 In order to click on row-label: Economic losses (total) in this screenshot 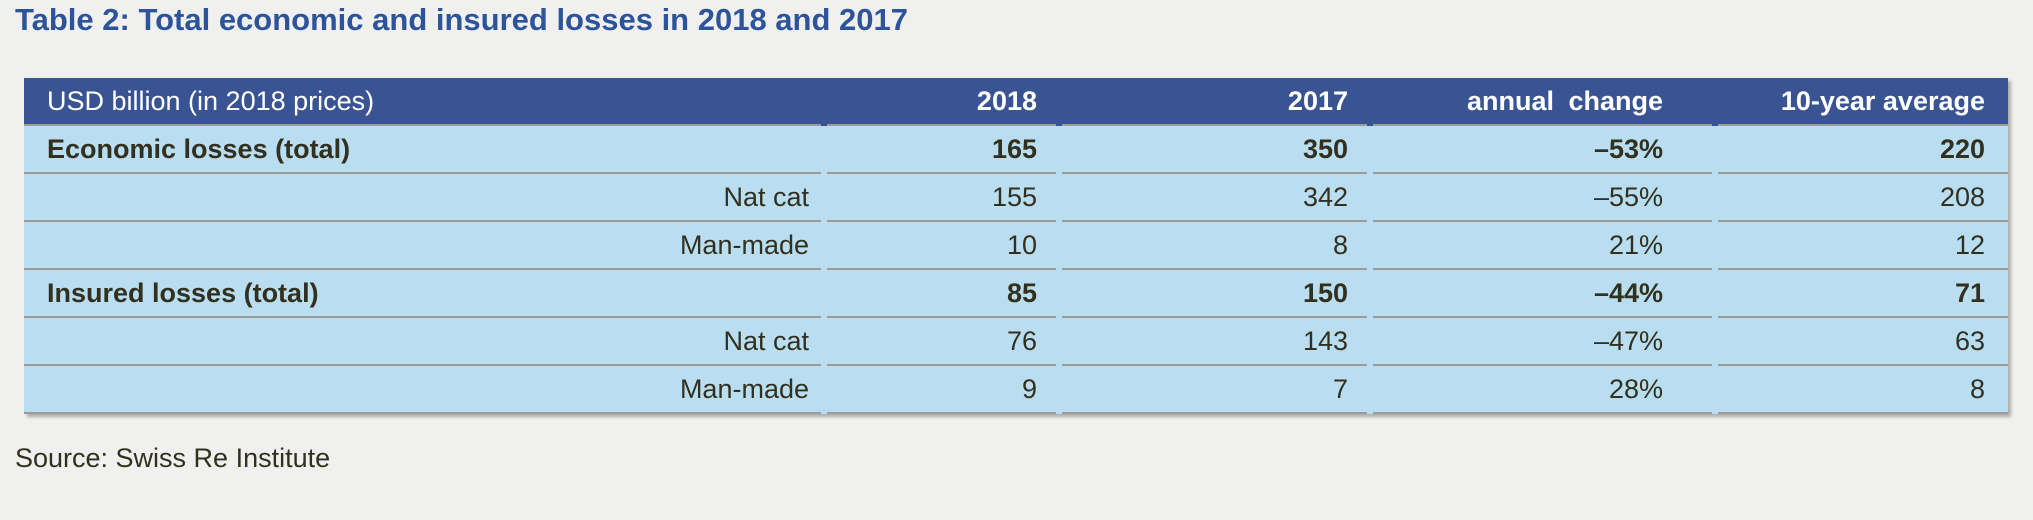, I will do `click(422, 150)`.